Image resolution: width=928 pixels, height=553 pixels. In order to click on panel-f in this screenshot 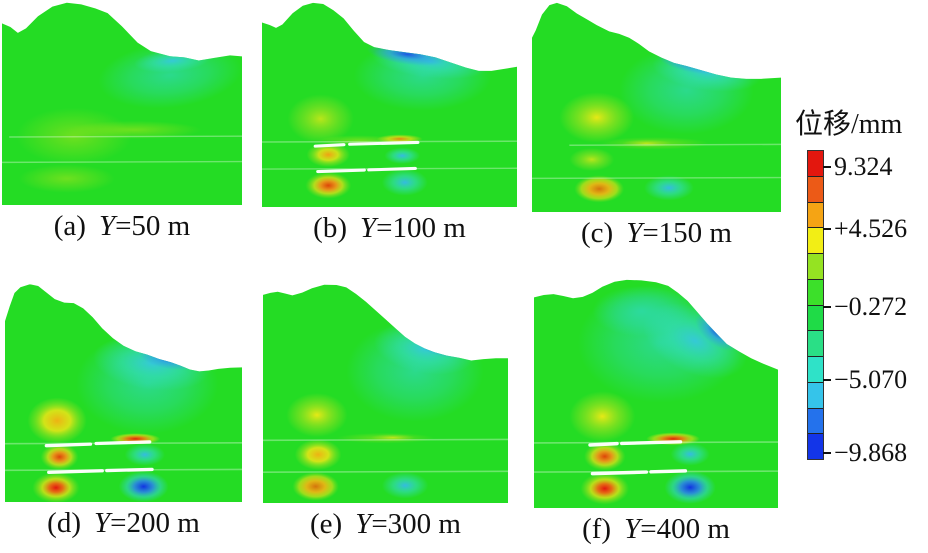, I will do `click(656, 393)`.